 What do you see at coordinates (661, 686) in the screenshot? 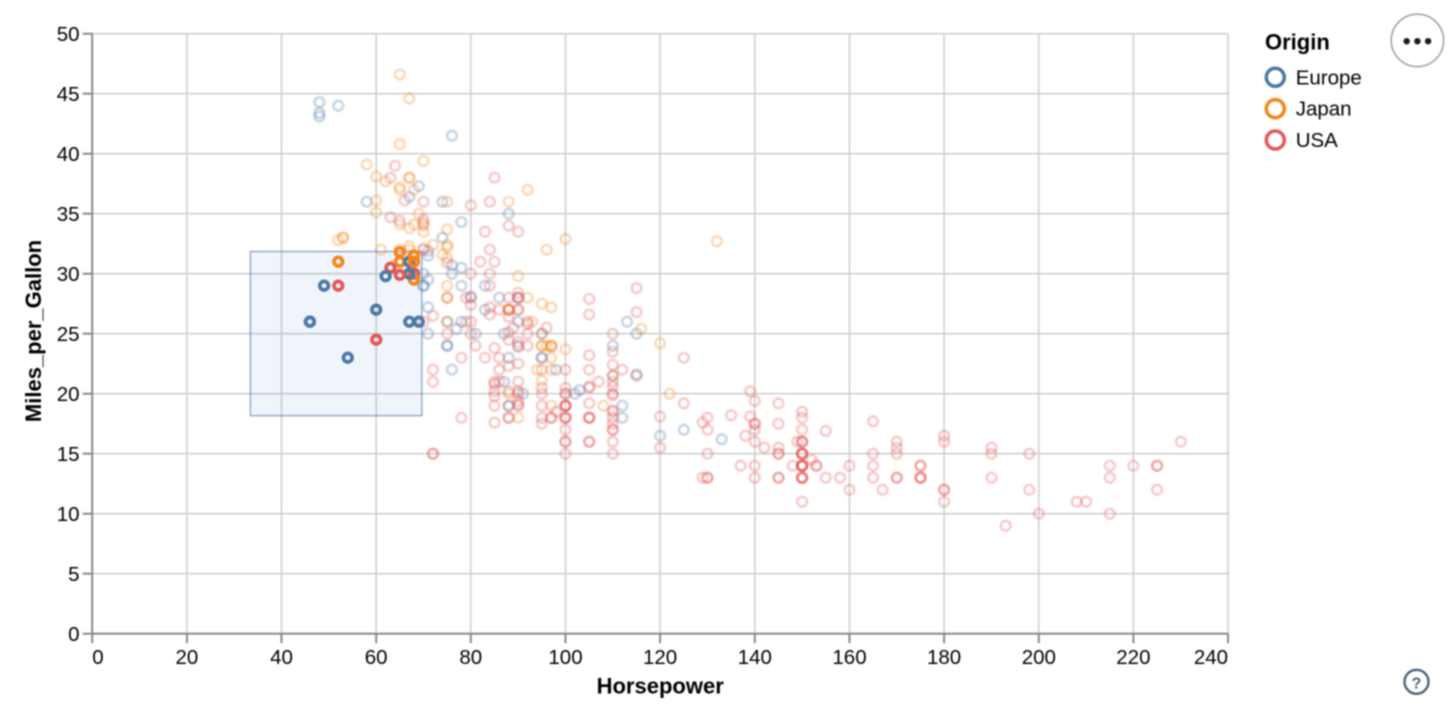
I see `svg-text: Horsepower` at bounding box center [661, 686].